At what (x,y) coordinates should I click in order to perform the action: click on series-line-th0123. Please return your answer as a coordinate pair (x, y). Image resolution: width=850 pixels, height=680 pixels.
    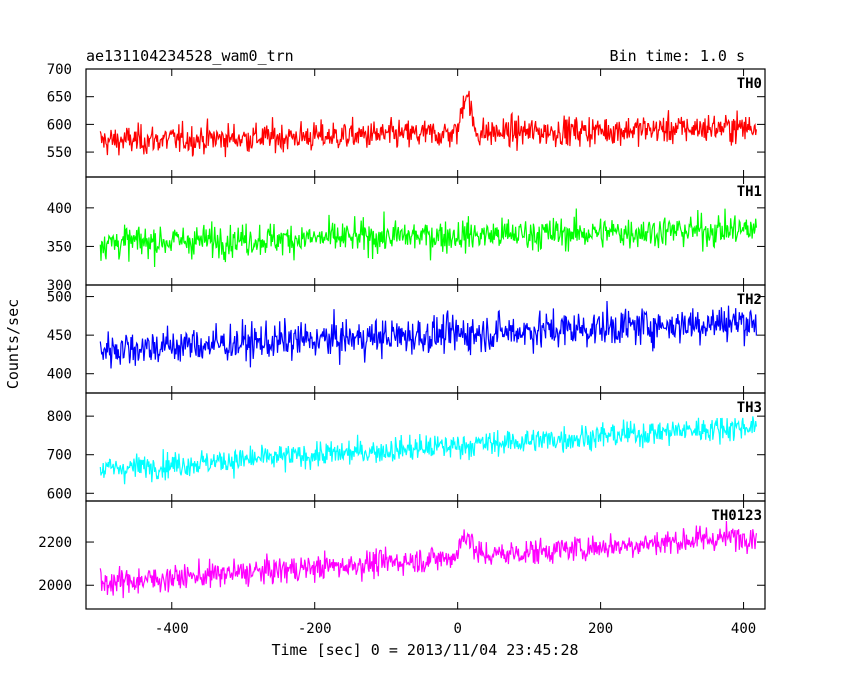
    Looking at the image, I should click on (428, 559).